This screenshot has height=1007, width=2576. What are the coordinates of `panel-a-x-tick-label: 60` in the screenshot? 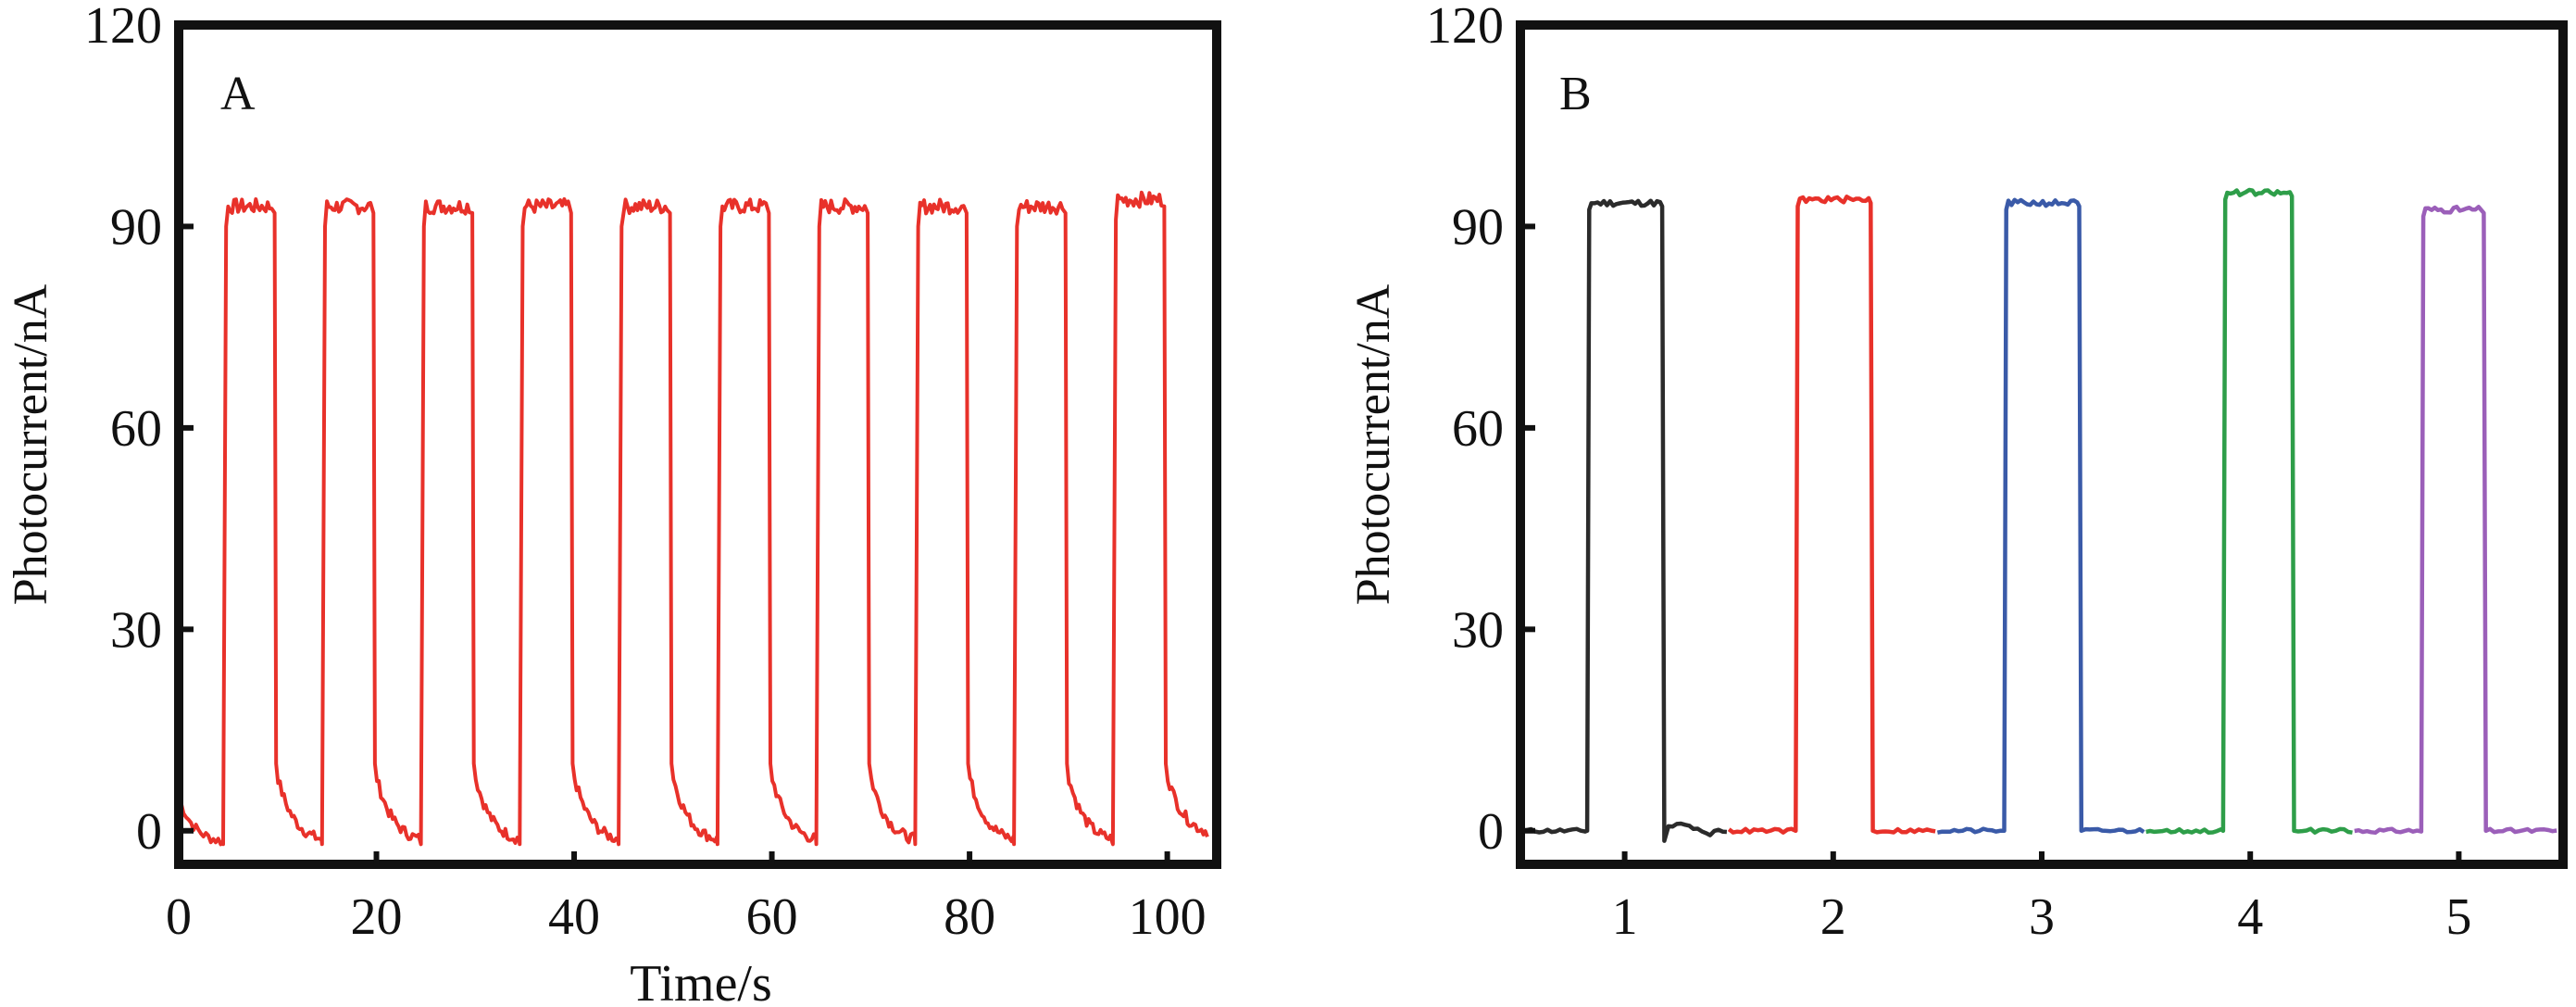 It's located at (772, 917).